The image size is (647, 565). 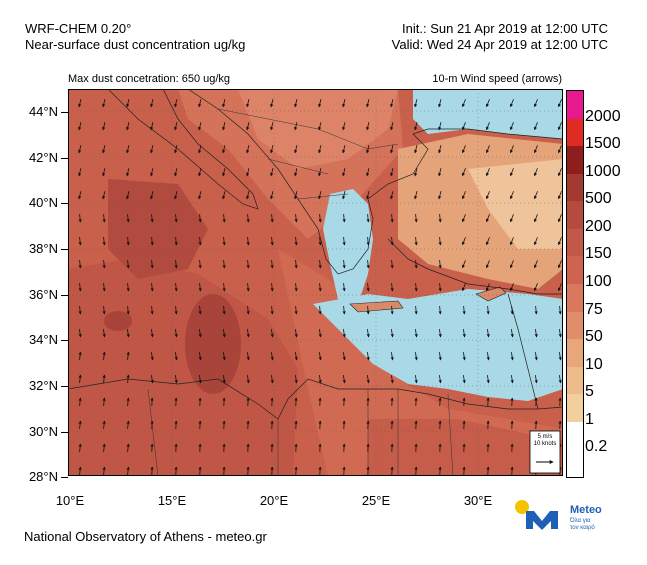 What do you see at coordinates (515, 204) in the screenshot?
I see `dust-field-anatolia-east` at bounding box center [515, 204].